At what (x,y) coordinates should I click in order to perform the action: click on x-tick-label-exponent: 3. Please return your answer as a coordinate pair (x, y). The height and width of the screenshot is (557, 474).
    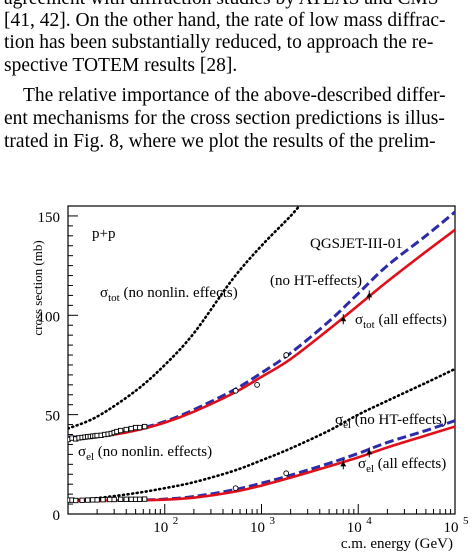
    Looking at the image, I should click on (273, 521).